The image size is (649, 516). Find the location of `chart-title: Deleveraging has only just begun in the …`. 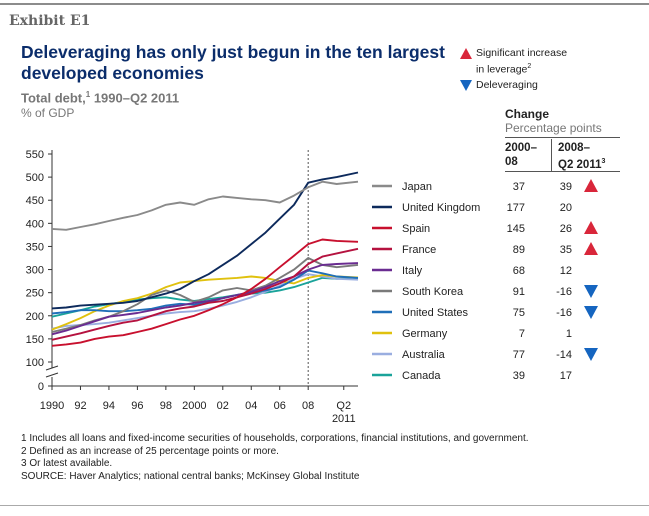

chart-title: Deleveraging has only just begun in the … is located at coordinates (241, 63).